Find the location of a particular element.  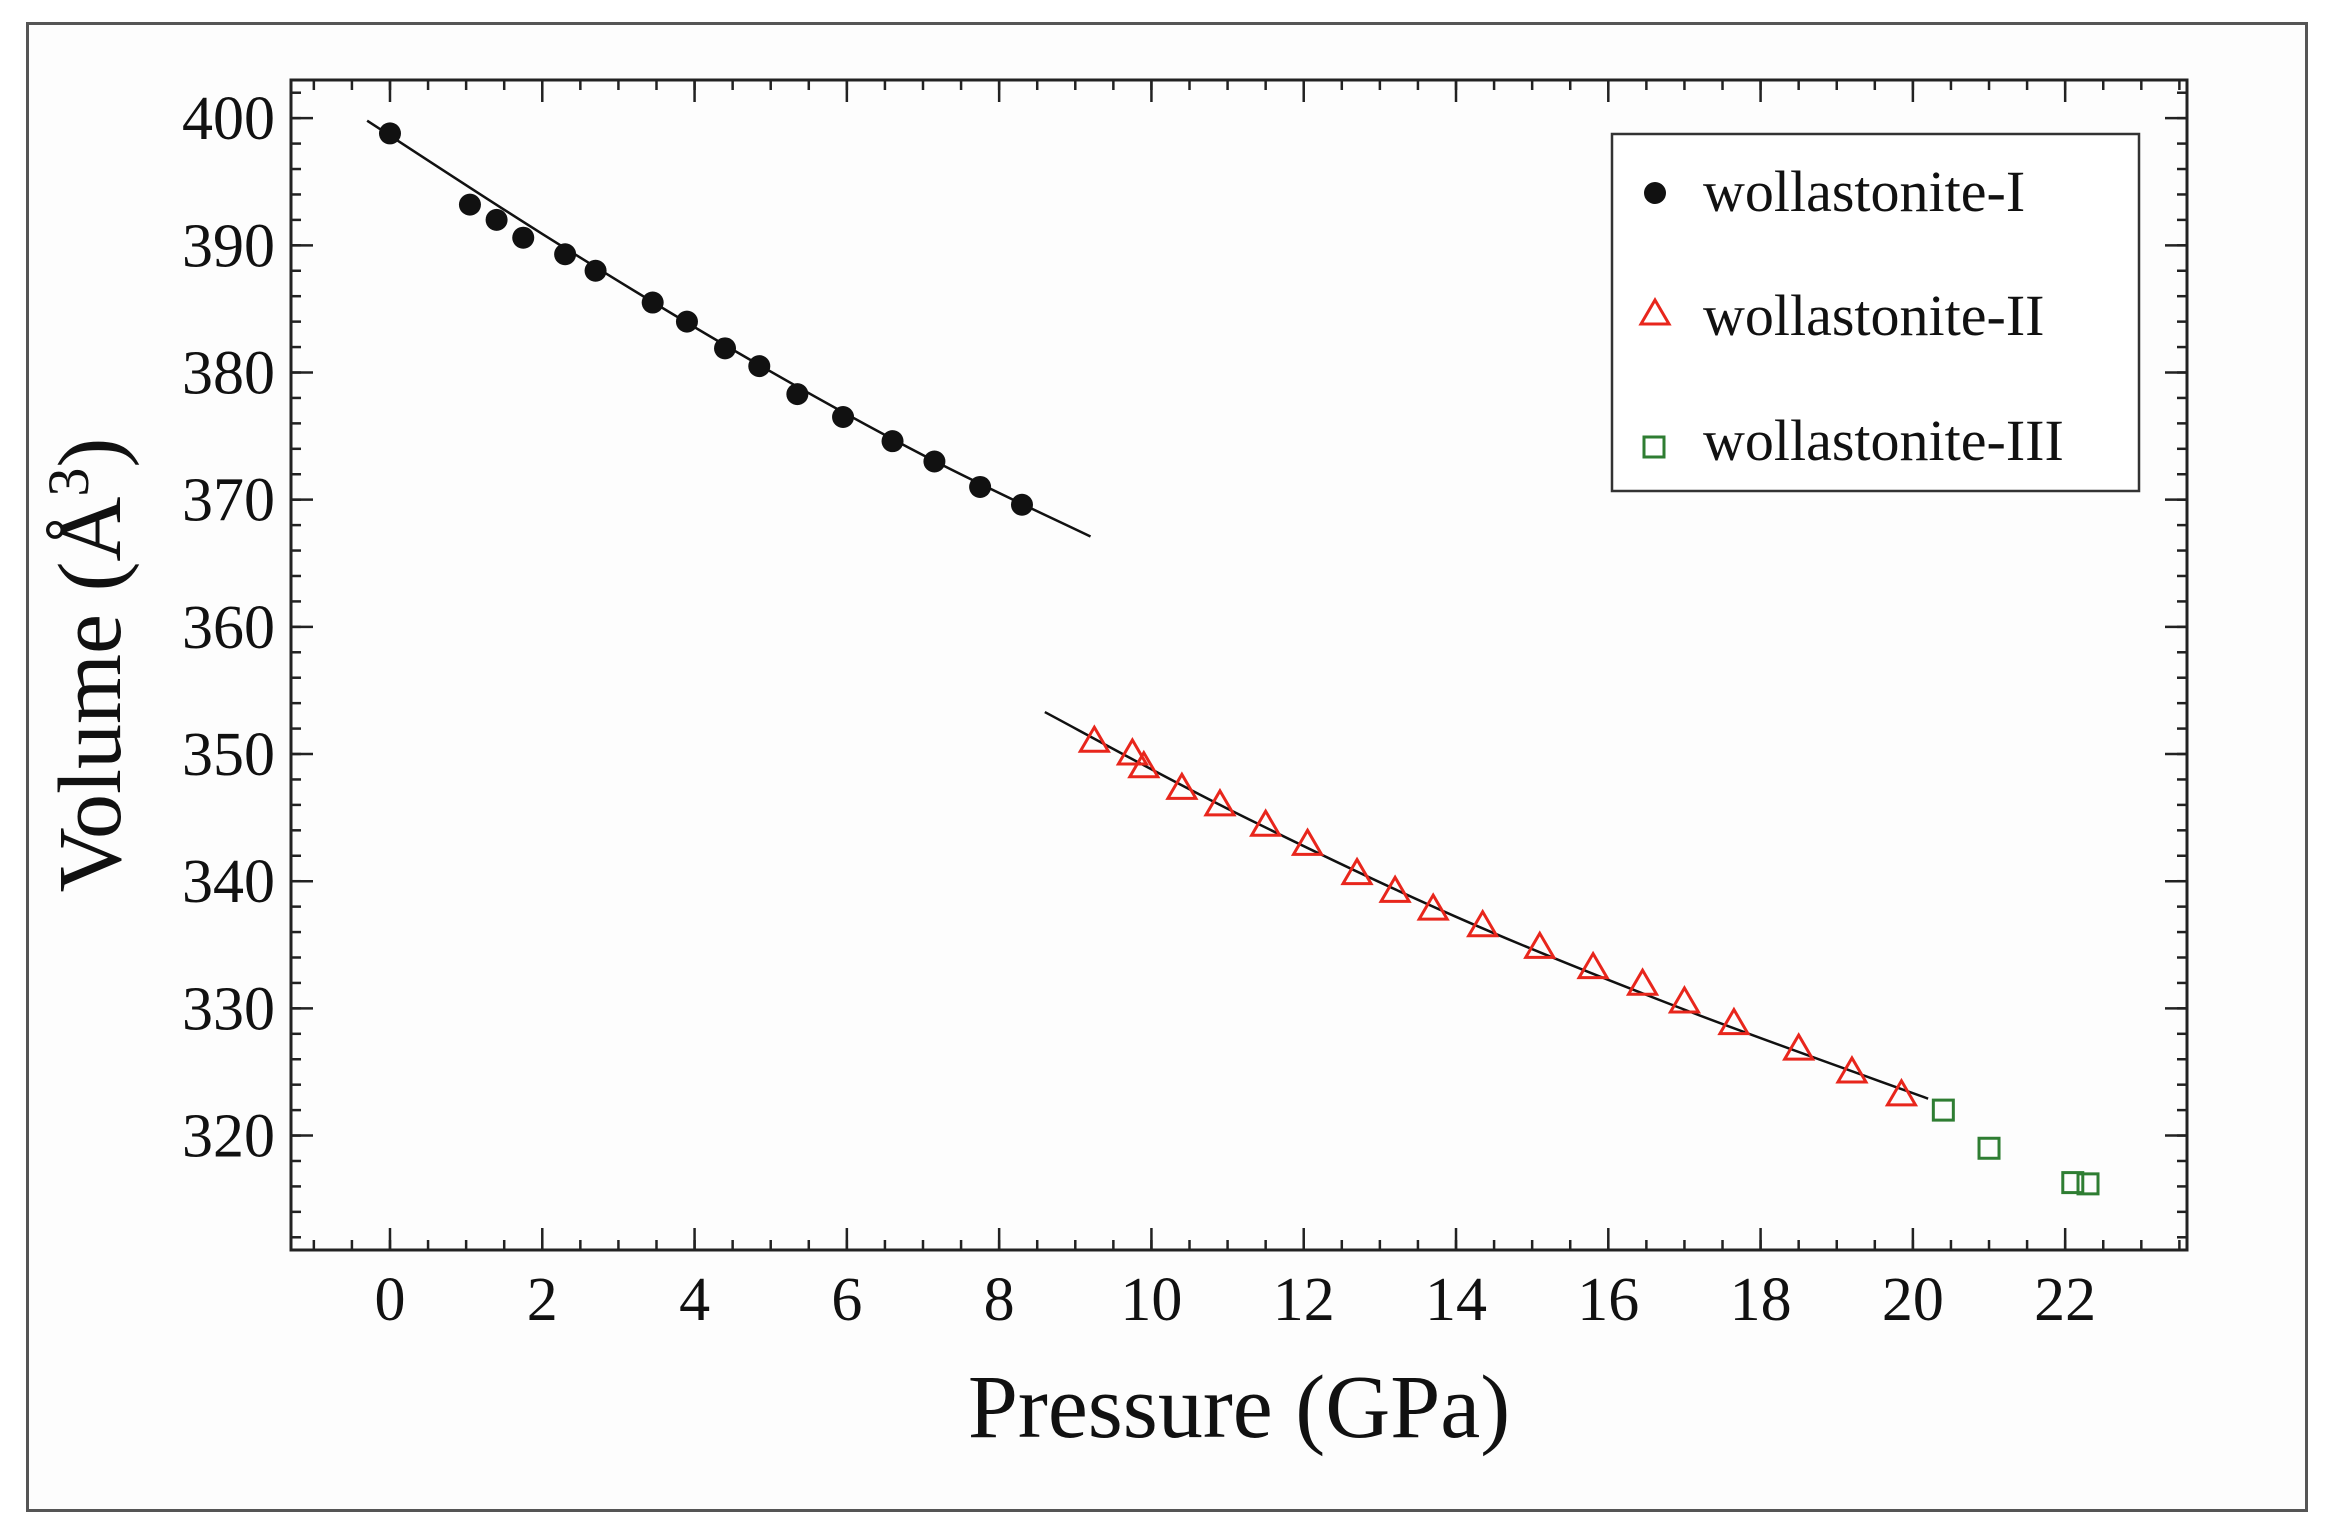

legend-marker-wollastonite-III is located at coordinates (1654, 447).